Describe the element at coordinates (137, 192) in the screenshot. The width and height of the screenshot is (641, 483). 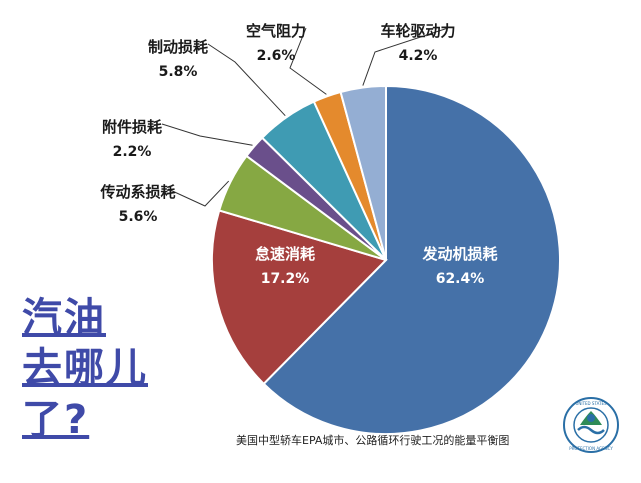
I see `slice-label: 传动系损耗` at that location.